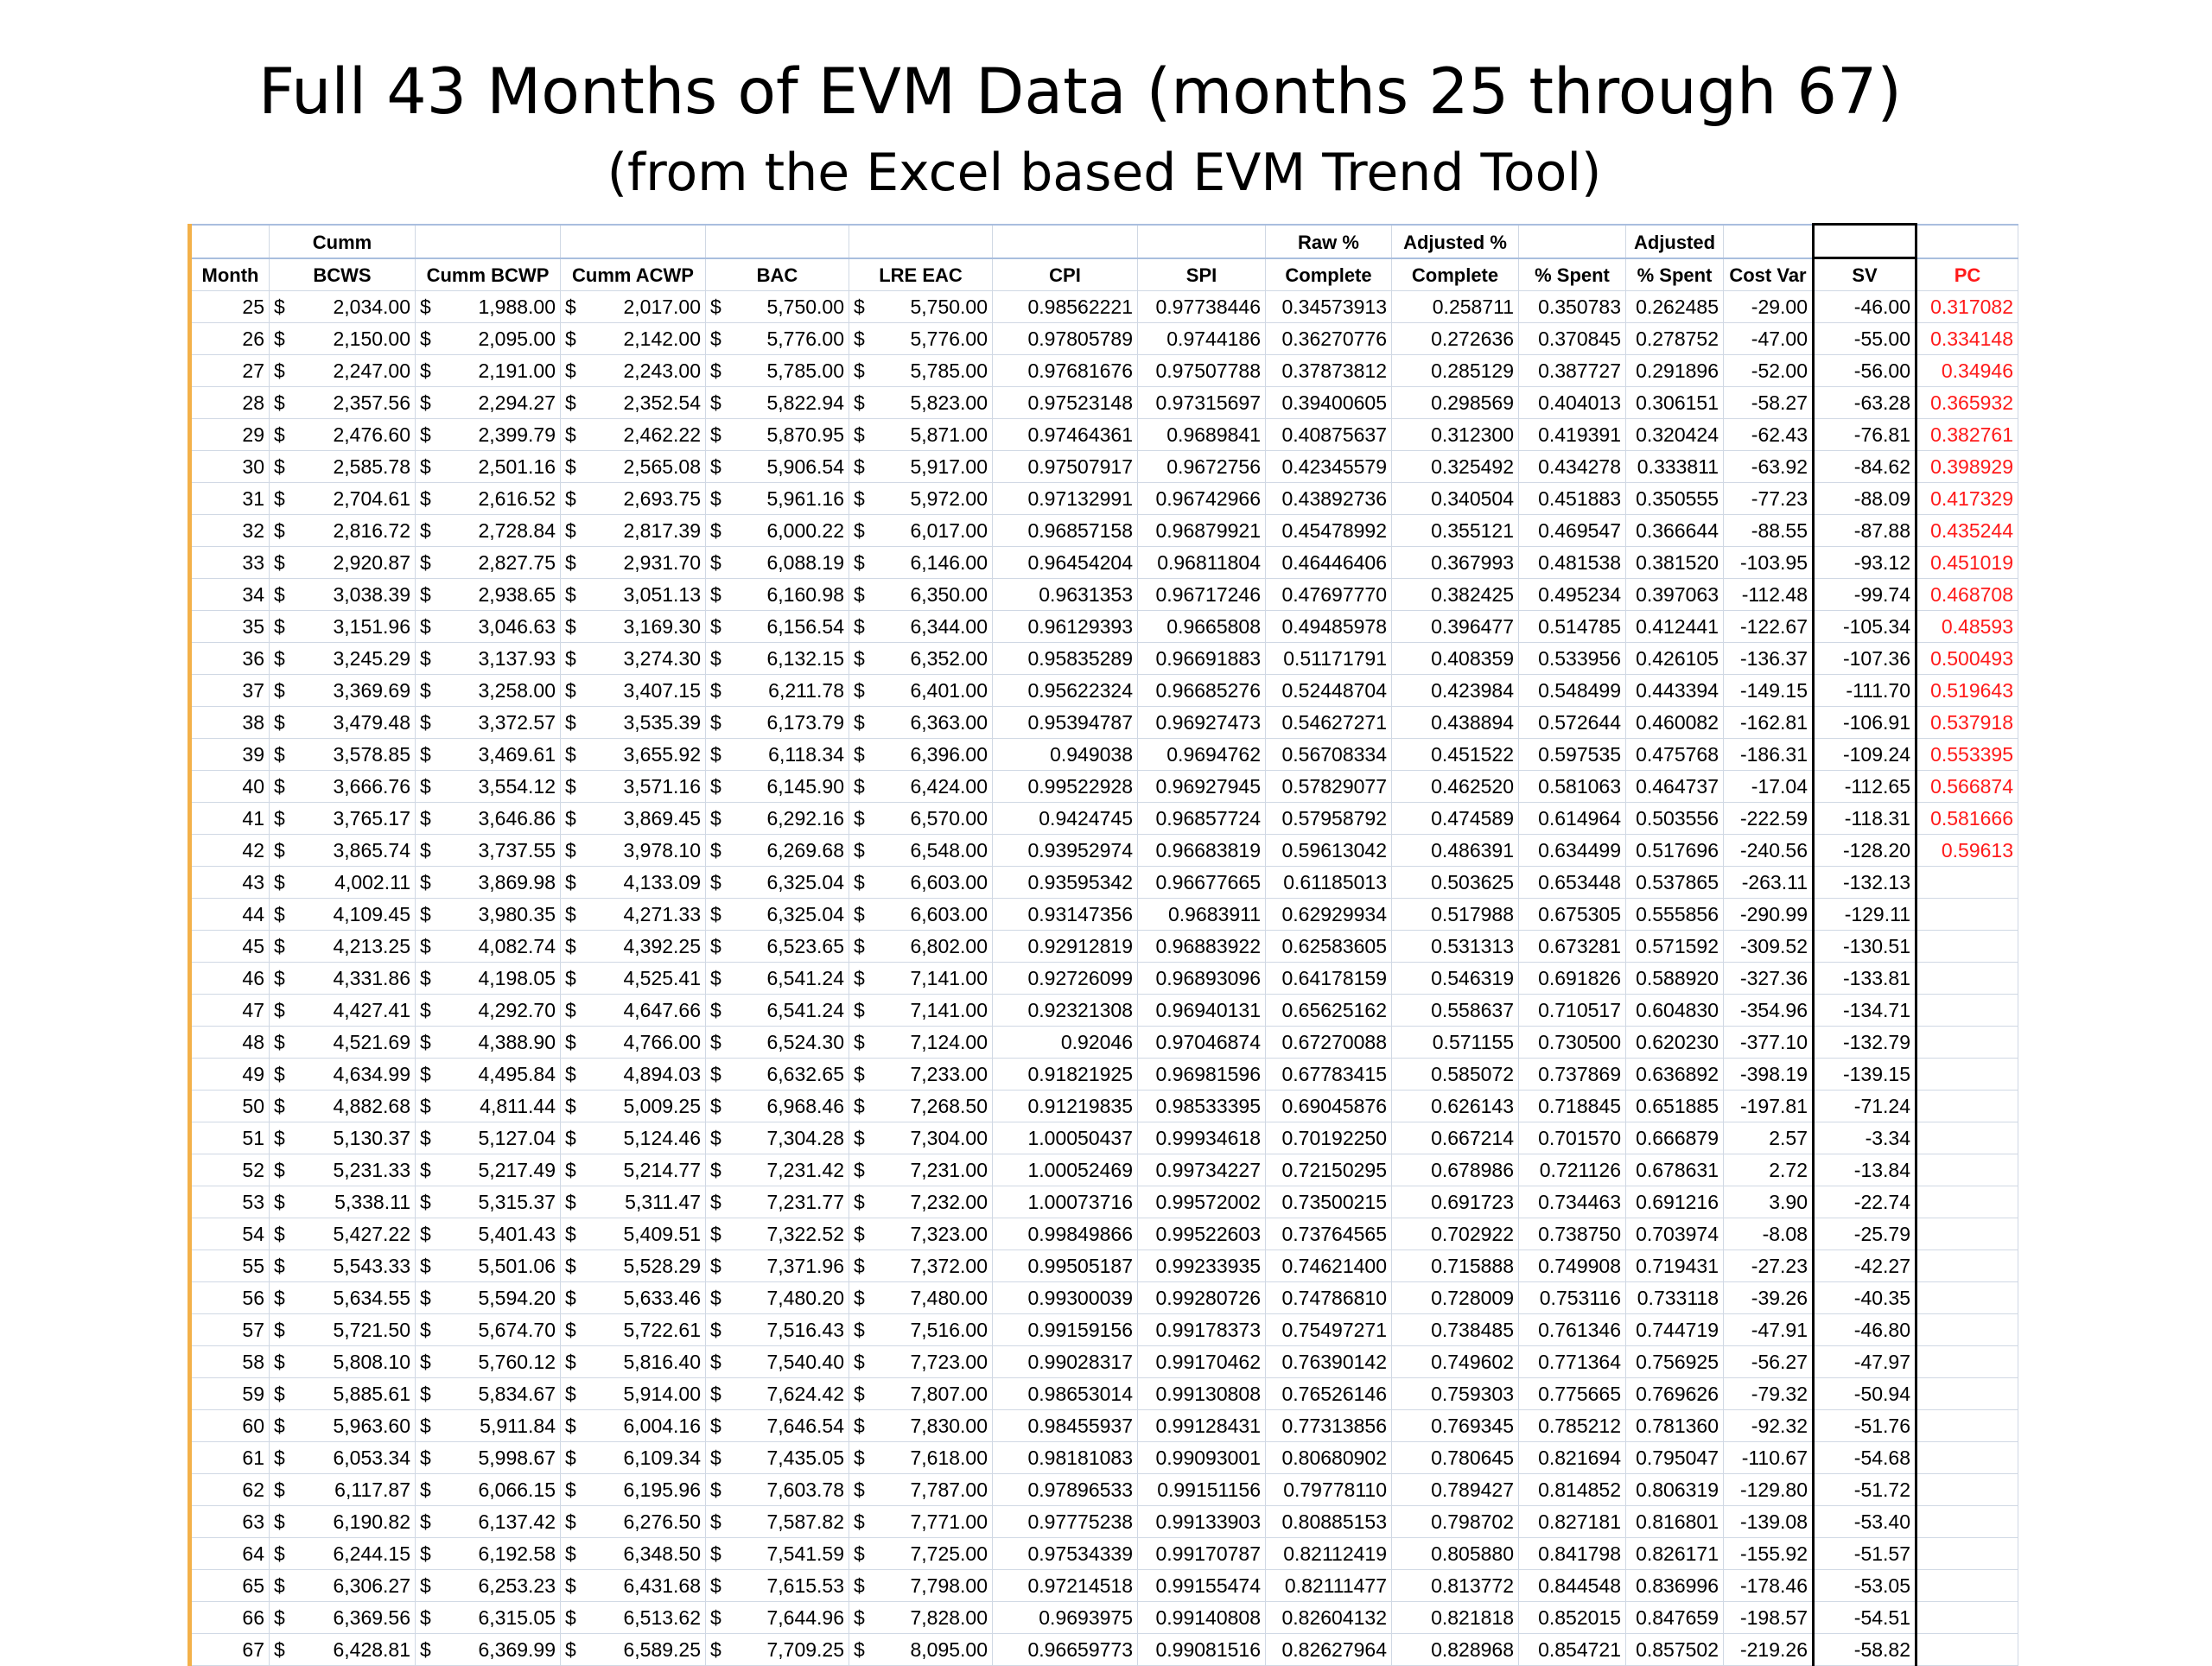  I want to click on cell-costvar: -112.48, so click(1768, 594).